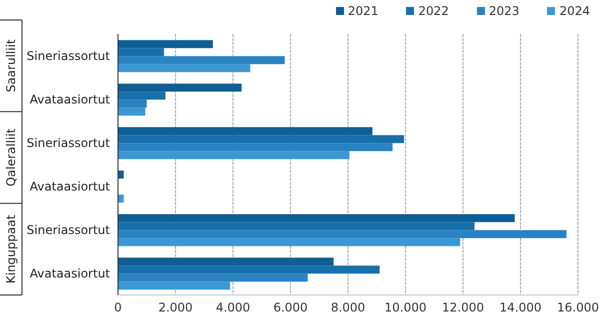 This screenshot has height=331, width=614. I want to click on x-tick-label: 16.000, so click(578, 307).